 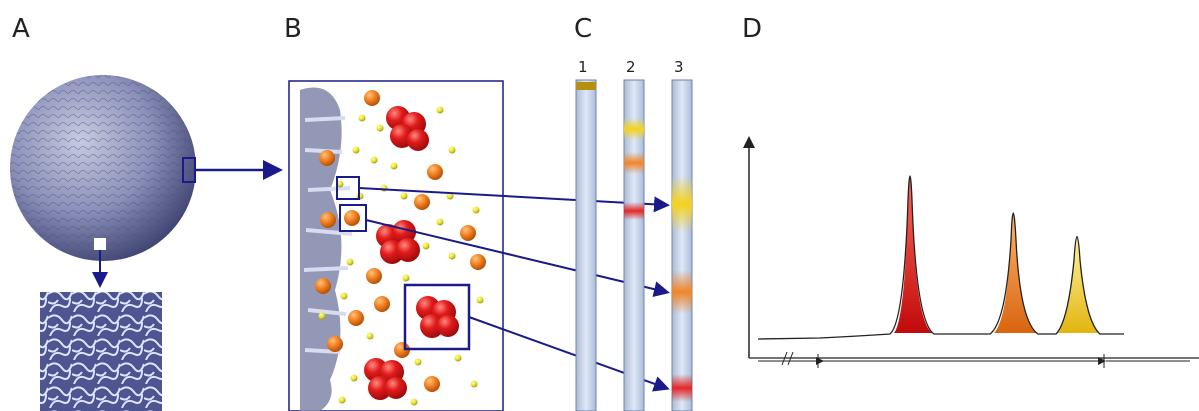 I want to click on panel-label-d: D, so click(x=752, y=29).